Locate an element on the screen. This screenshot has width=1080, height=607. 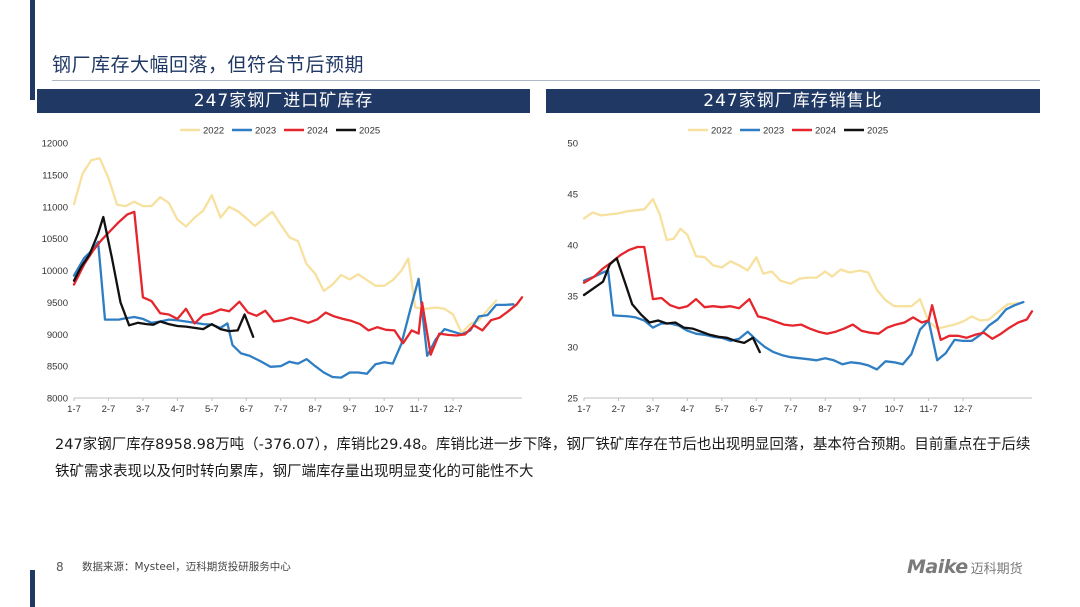
chart-1-x-tick: 12-7 is located at coordinates (963, 409).